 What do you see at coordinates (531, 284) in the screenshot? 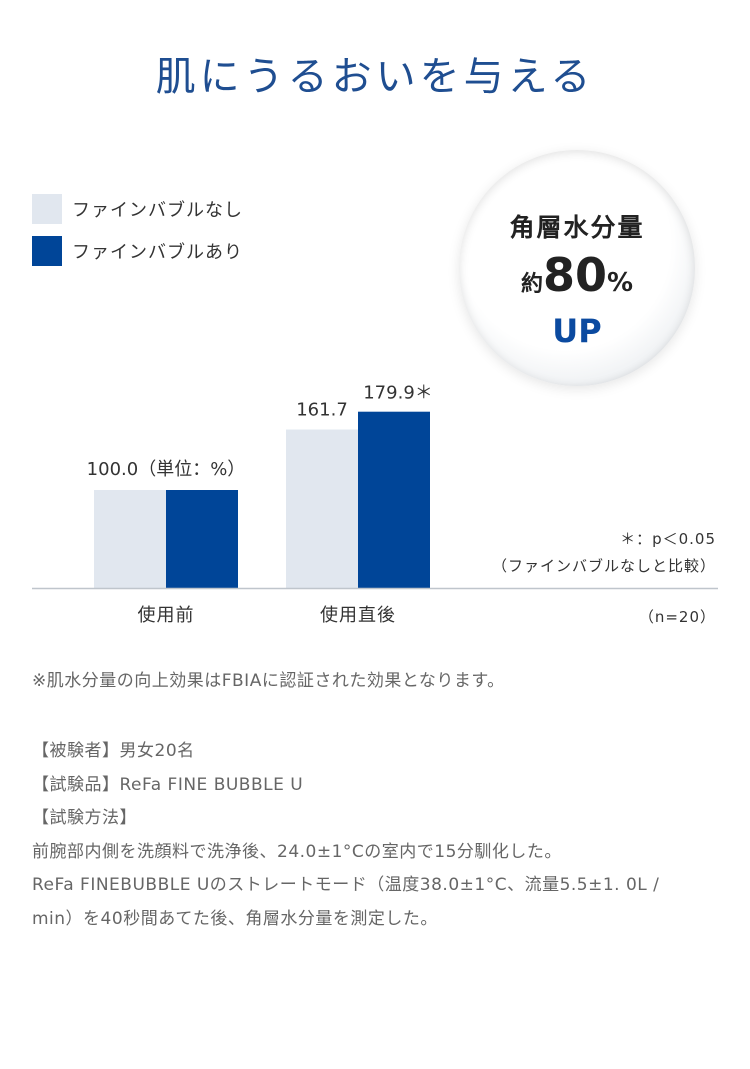
I see `badge-prefix: 約` at bounding box center [531, 284].